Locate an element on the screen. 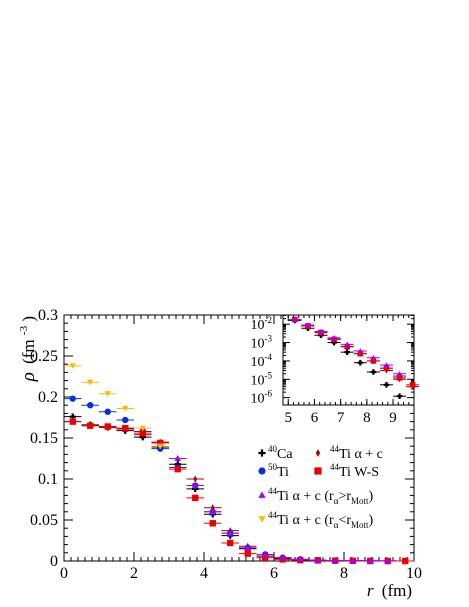 The height and width of the screenshot is (607, 469). inset-x-tick-label: 5 is located at coordinates (288, 418).